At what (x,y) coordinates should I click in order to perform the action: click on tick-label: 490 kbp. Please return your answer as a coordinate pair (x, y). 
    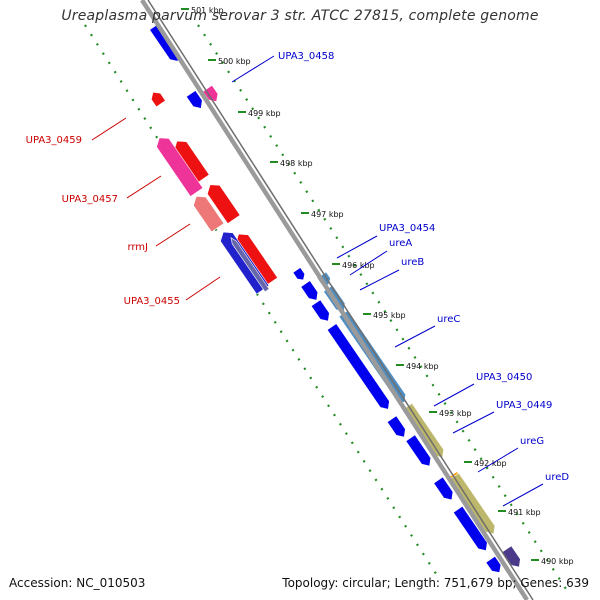
    Looking at the image, I should click on (557, 561).